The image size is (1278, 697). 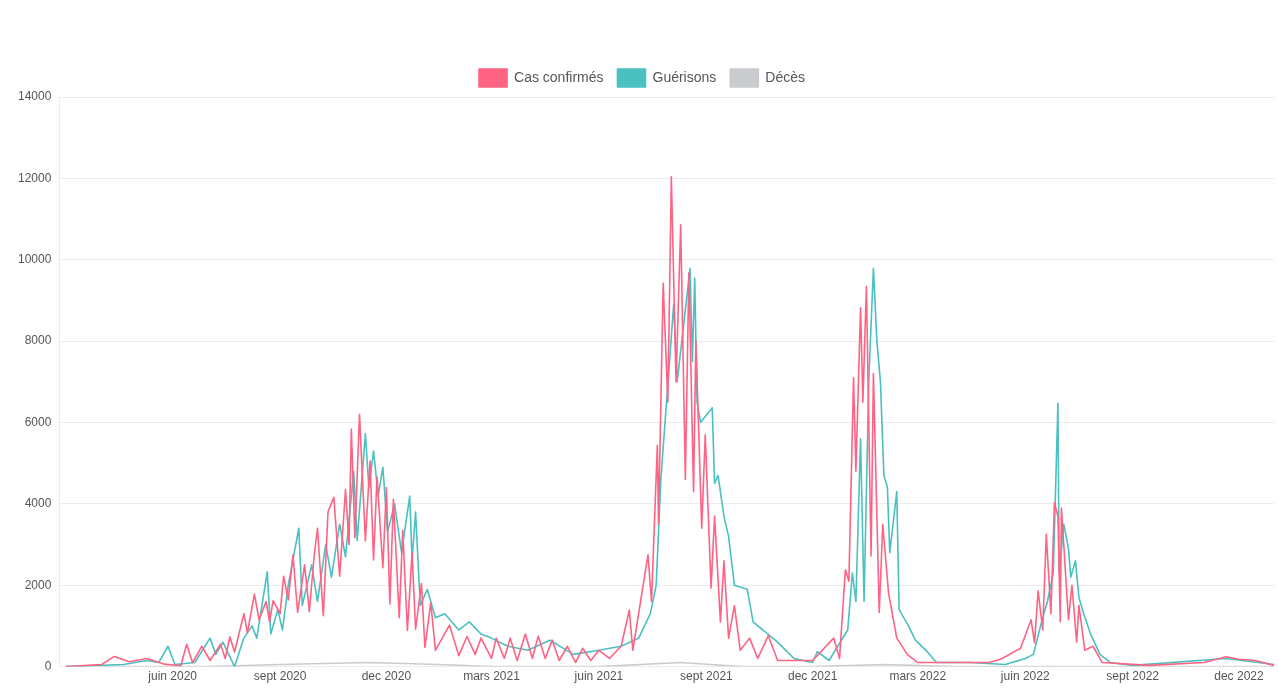 I want to click on x-tick-label: juin 2020, so click(x=172, y=676).